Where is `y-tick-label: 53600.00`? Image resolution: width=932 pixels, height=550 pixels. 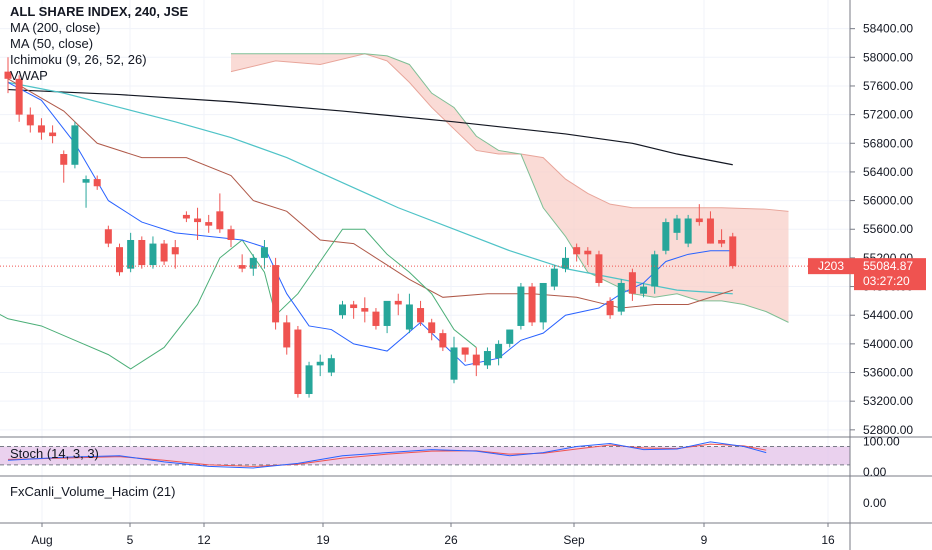 y-tick-label: 53600.00 is located at coordinates (888, 373).